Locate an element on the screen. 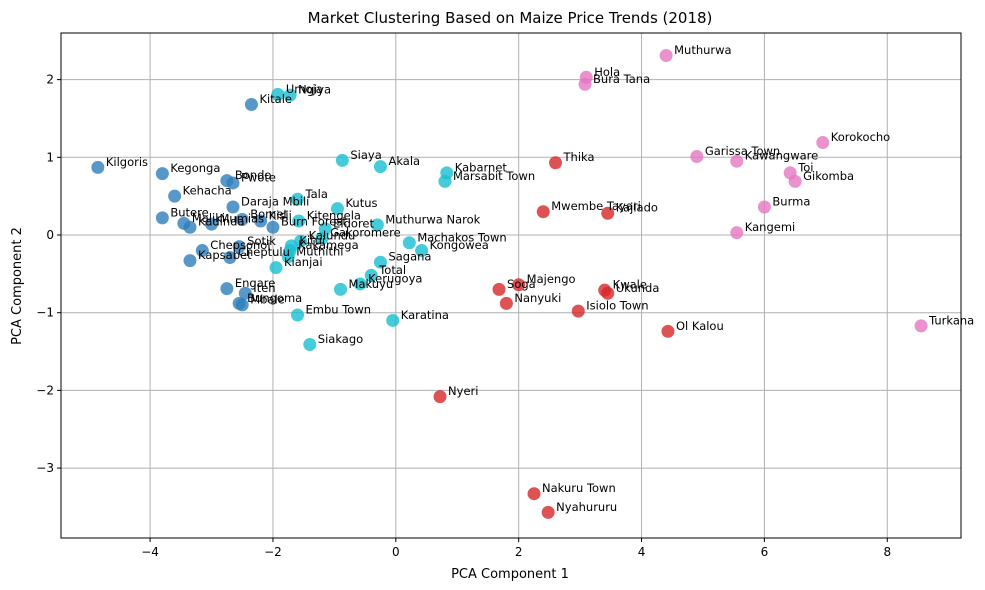 The height and width of the screenshot is (590, 985). y-tick-label: 2 is located at coordinates (50, 80).